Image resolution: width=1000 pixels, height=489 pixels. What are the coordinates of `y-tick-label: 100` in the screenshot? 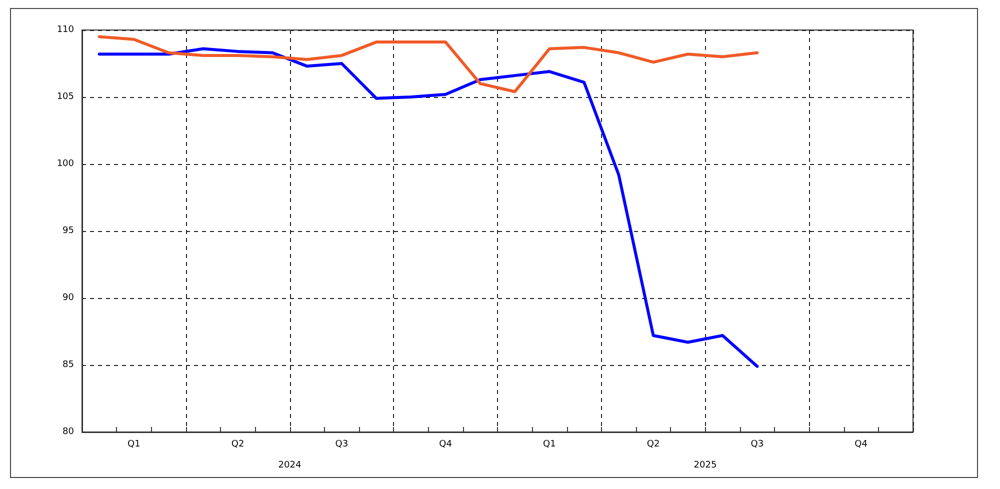 It's located at (65, 164).